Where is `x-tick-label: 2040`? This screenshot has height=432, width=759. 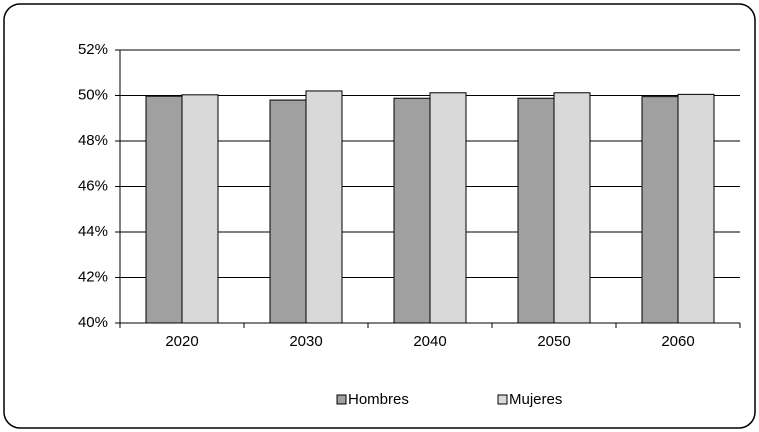 x-tick-label: 2040 is located at coordinates (429, 341).